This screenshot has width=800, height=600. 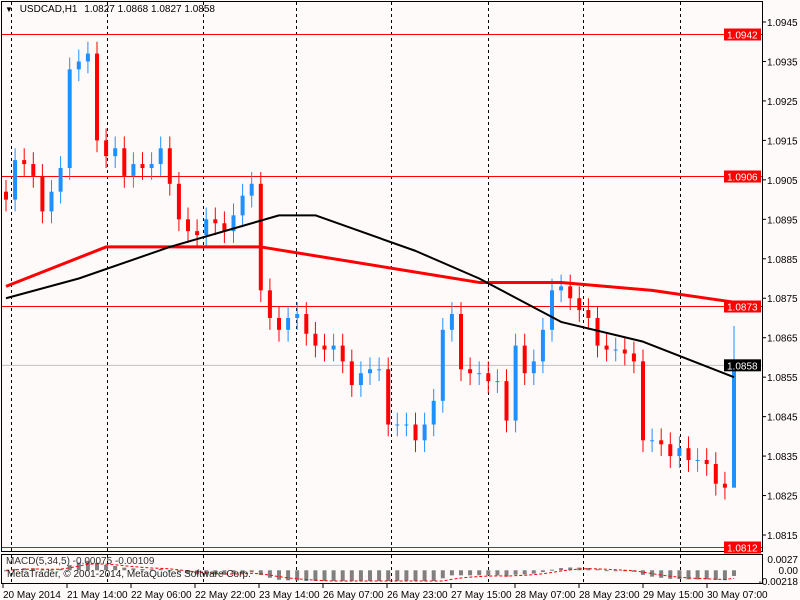 What do you see at coordinates (789, 571) in the screenshot?
I see `indicator-tick-label: 0.00` at bounding box center [789, 571].